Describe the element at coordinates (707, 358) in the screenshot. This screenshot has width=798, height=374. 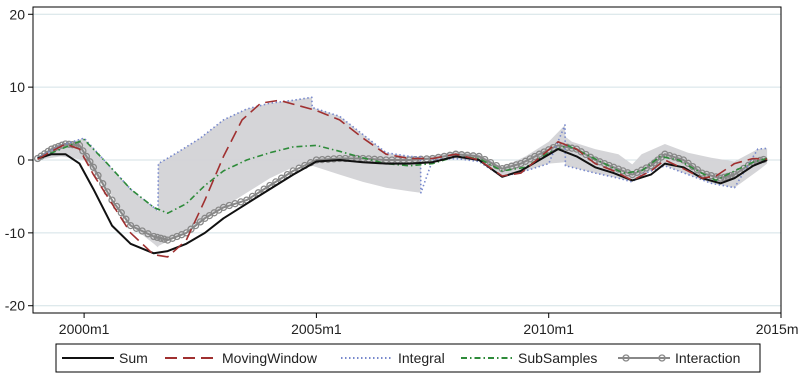
I see `legend-label-interaction: Interaction` at that location.